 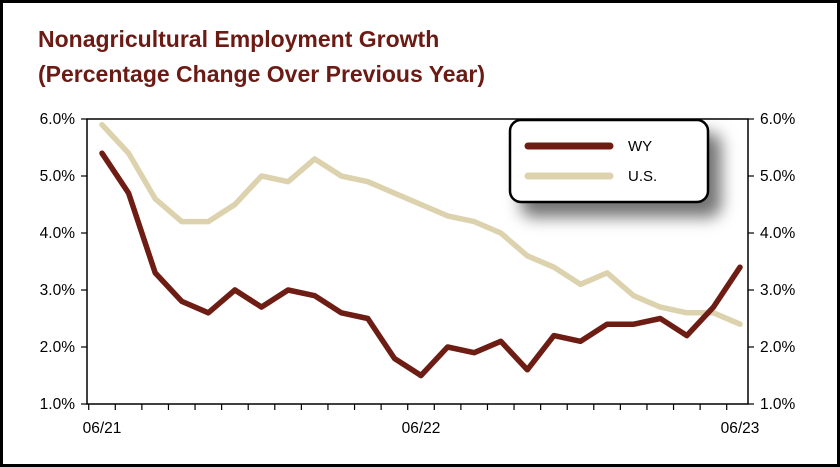 I want to click on y-tick-label-left: 6.0%, so click(x=58, y=119).